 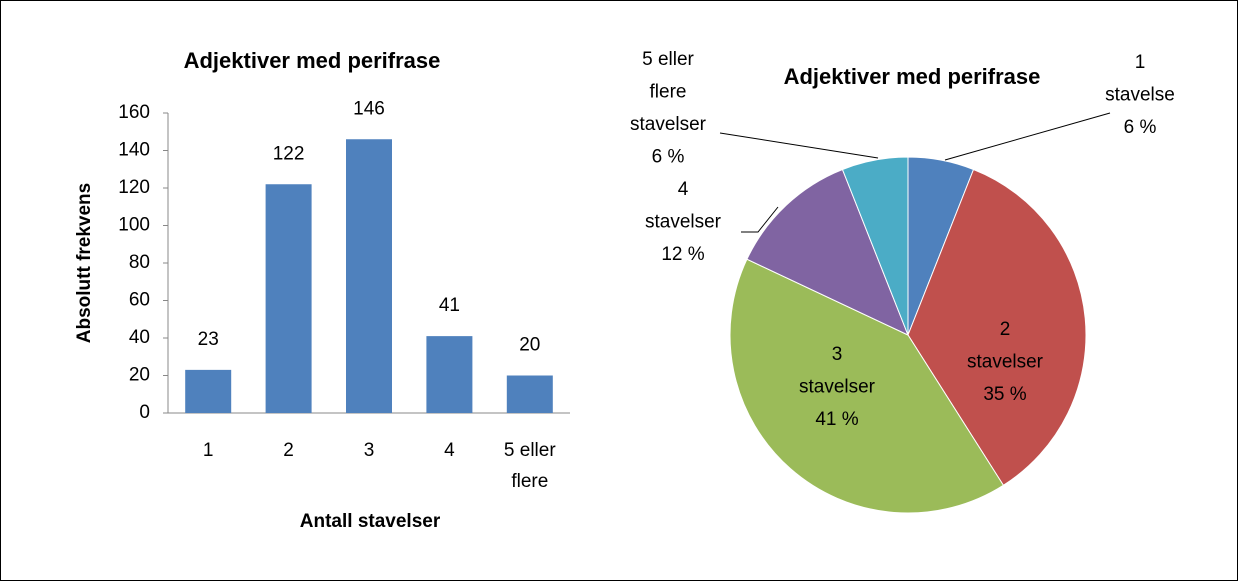 What do you see at coordinates (370, 521) in the screenshot?
I see `x-axis-title: Antall stavelser` at bounding box center [370, 521].